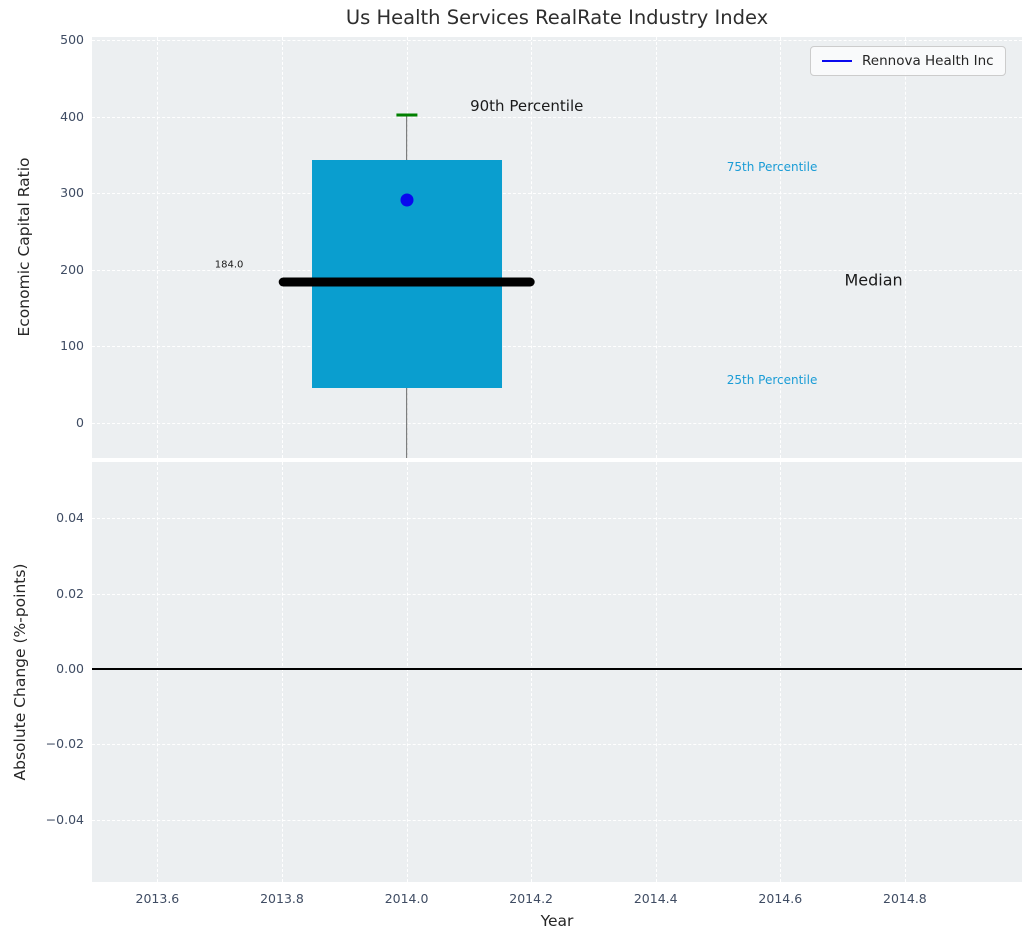 This screenshot has width=1034, height=942. Describe the element at coordinates (282, 898) in the screenshot. I see `x-tick-label: 2013.8` at that location.